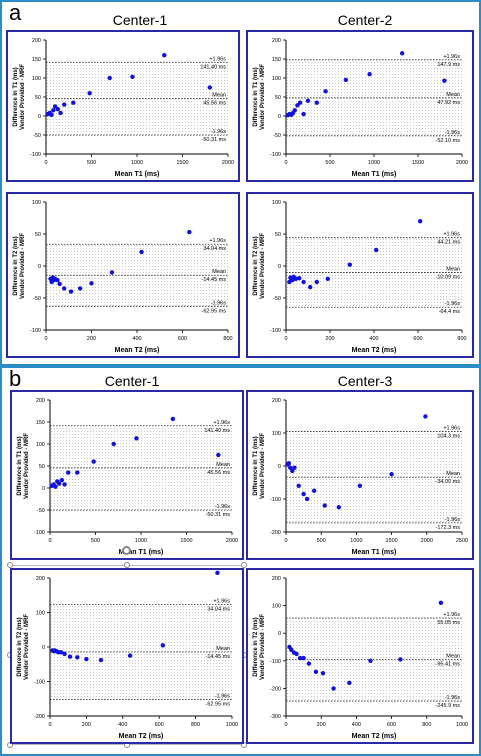  I want to click on section-b-title-right: Center-3, so click(365, 381).